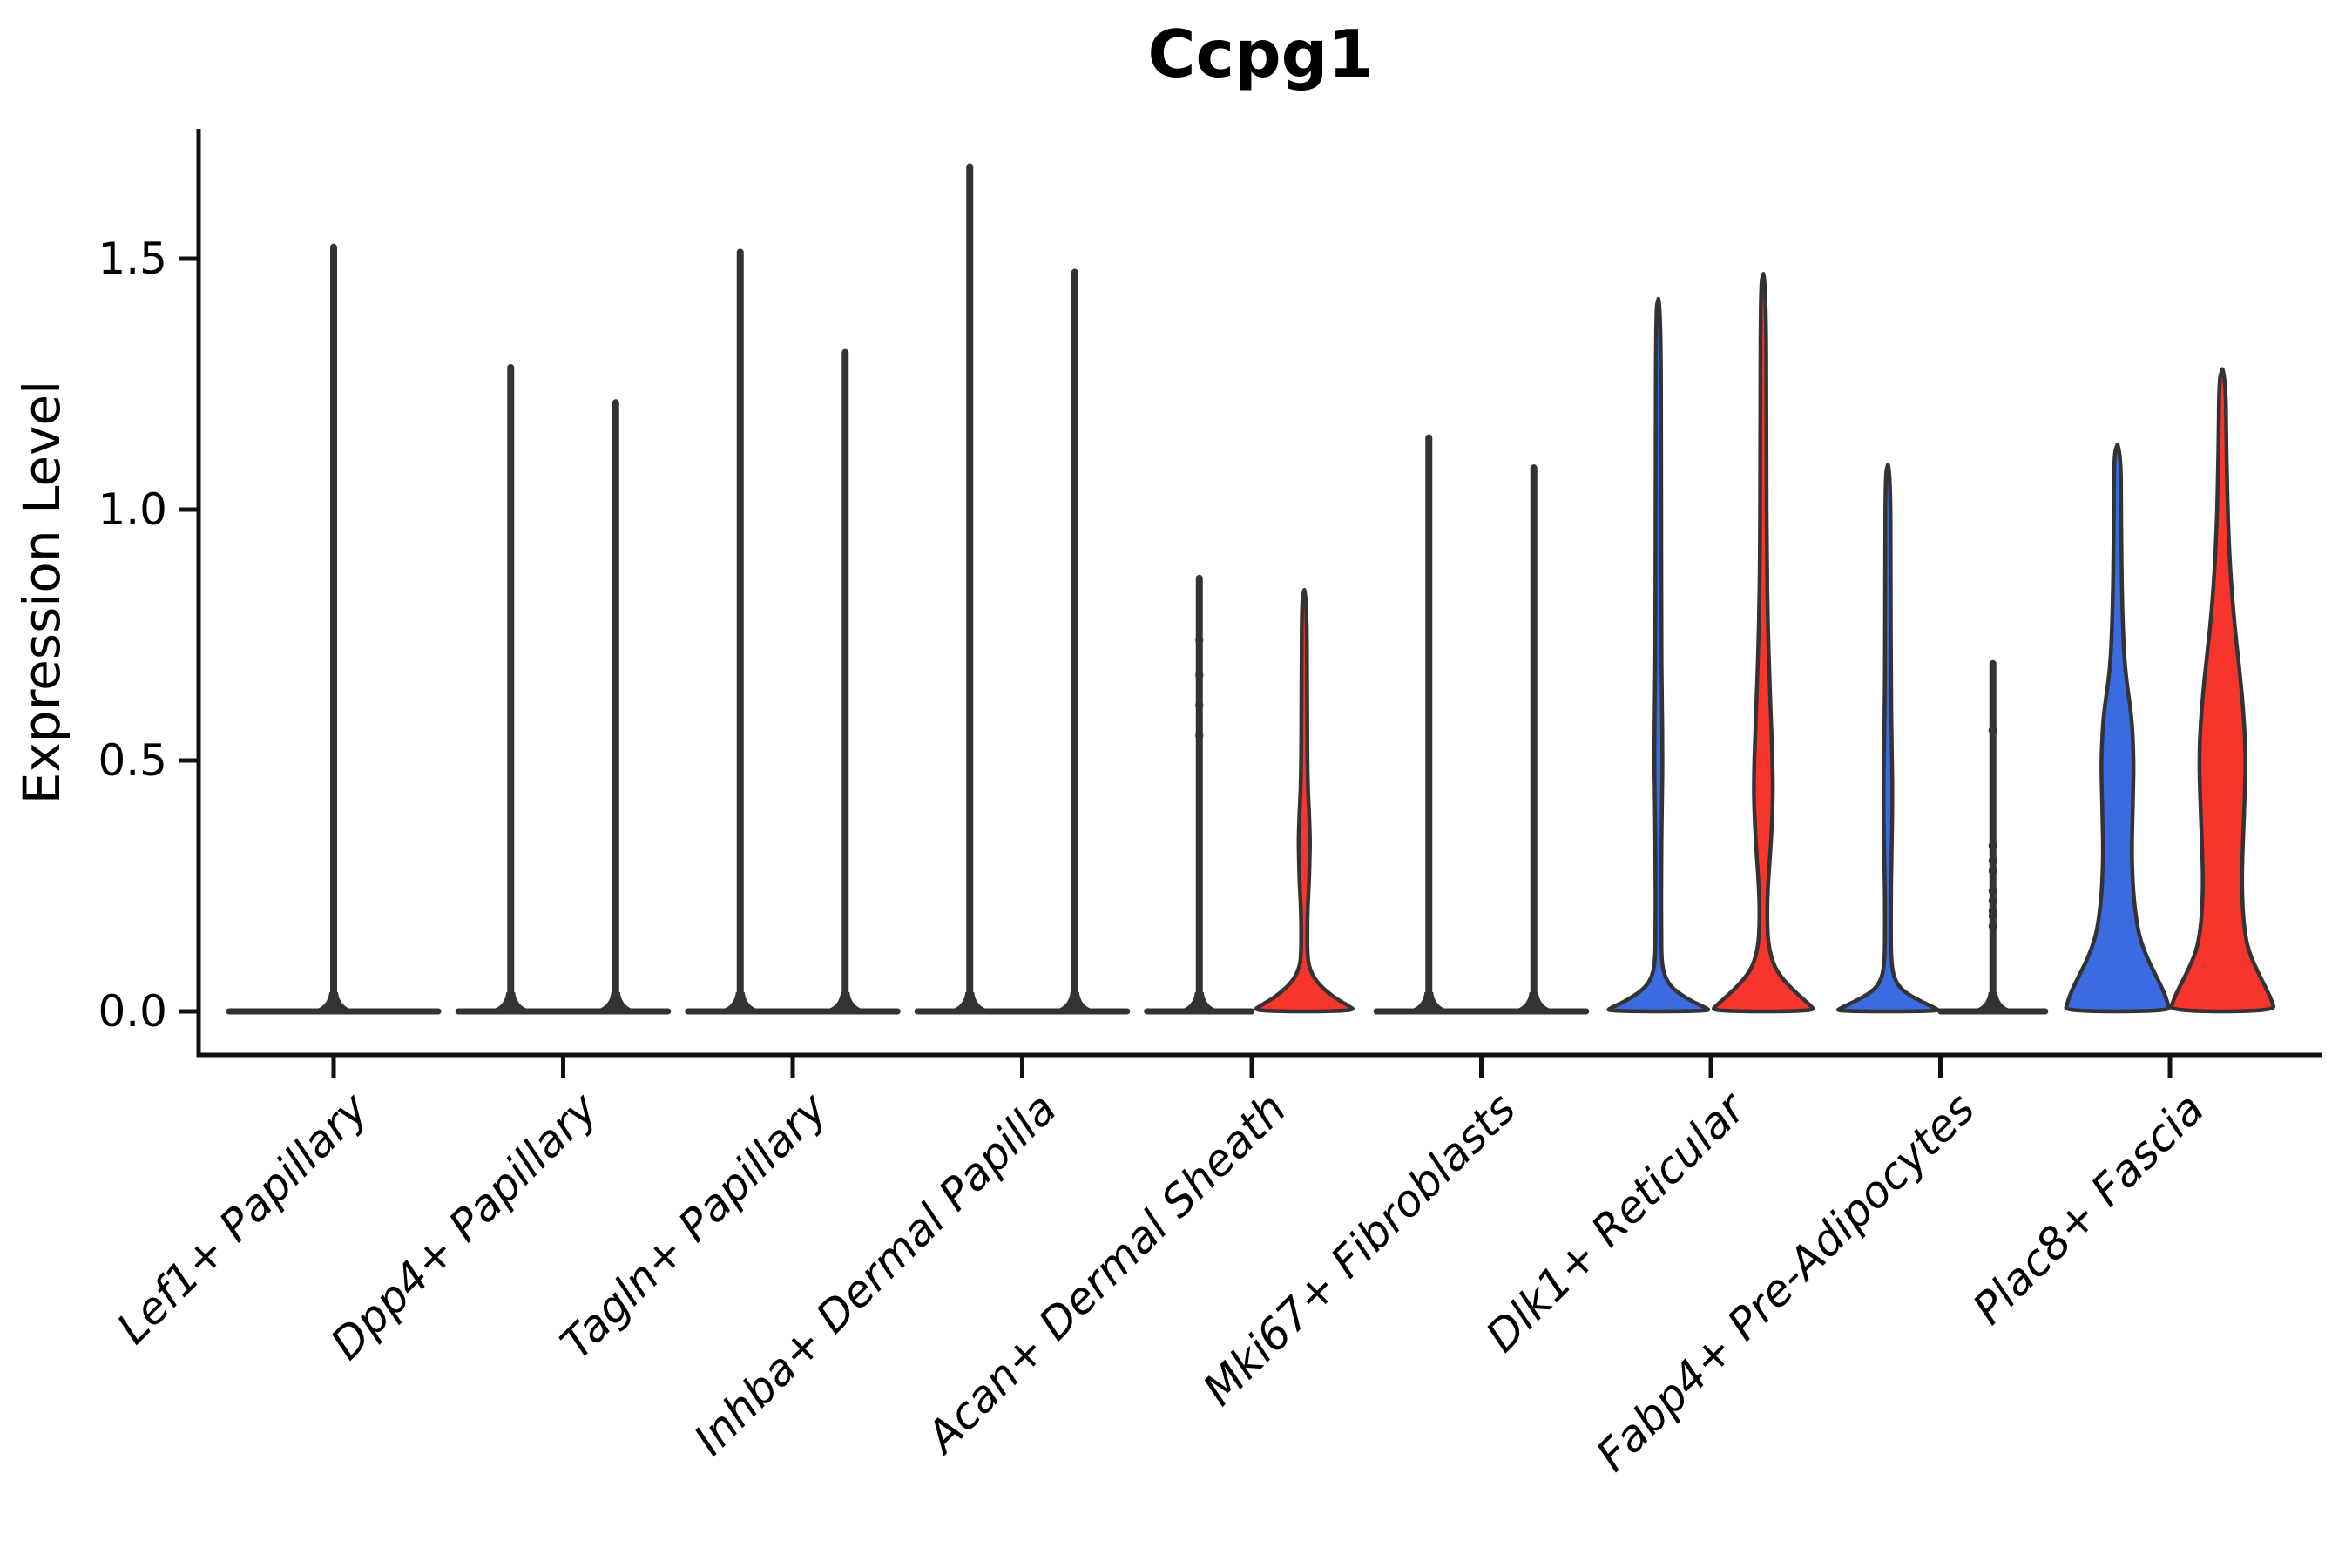  What do you see at coordinates (132, 761) in the screenshot?
I see `y-tick-label: 0.5` at bounding box center [132, 761].